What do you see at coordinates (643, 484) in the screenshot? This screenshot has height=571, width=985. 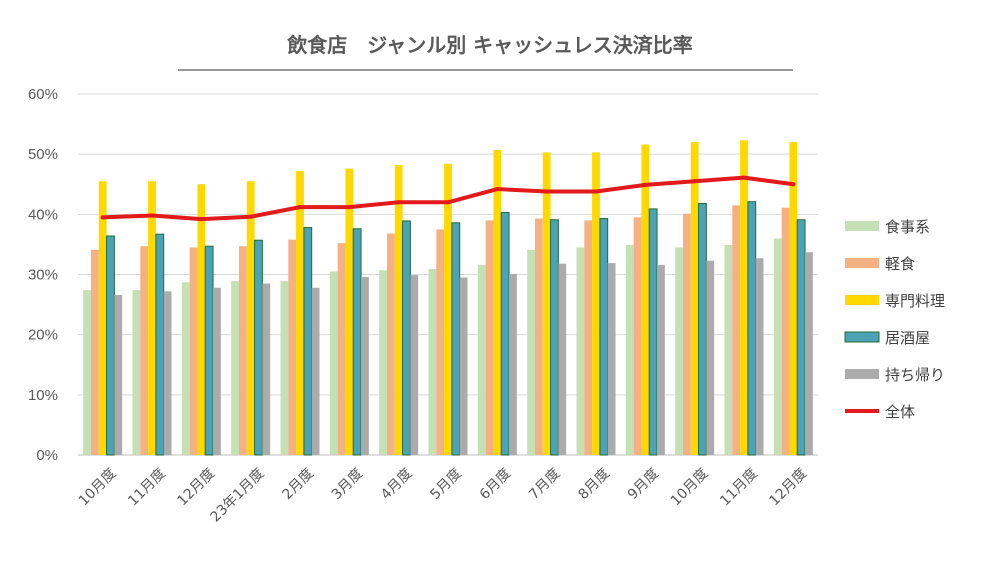 I see `x-tick-label: 9月度` at bounding box center [643, 484].